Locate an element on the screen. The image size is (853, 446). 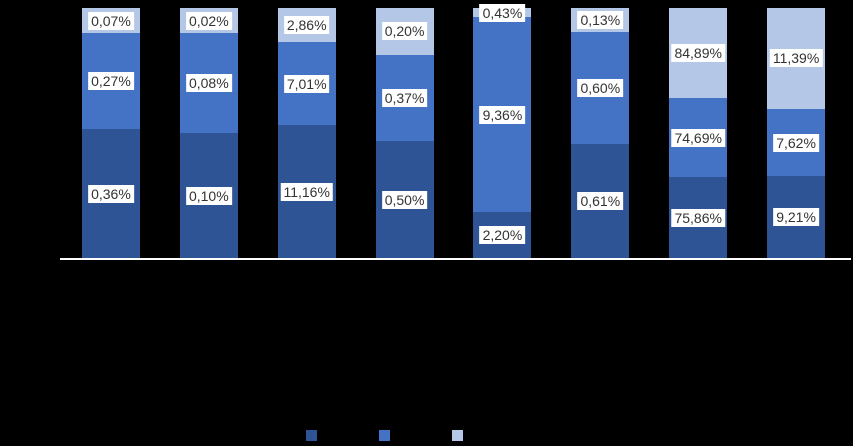
bar-1: 0,36% 0,27% 0,07% is located at coordinates (110, 133).